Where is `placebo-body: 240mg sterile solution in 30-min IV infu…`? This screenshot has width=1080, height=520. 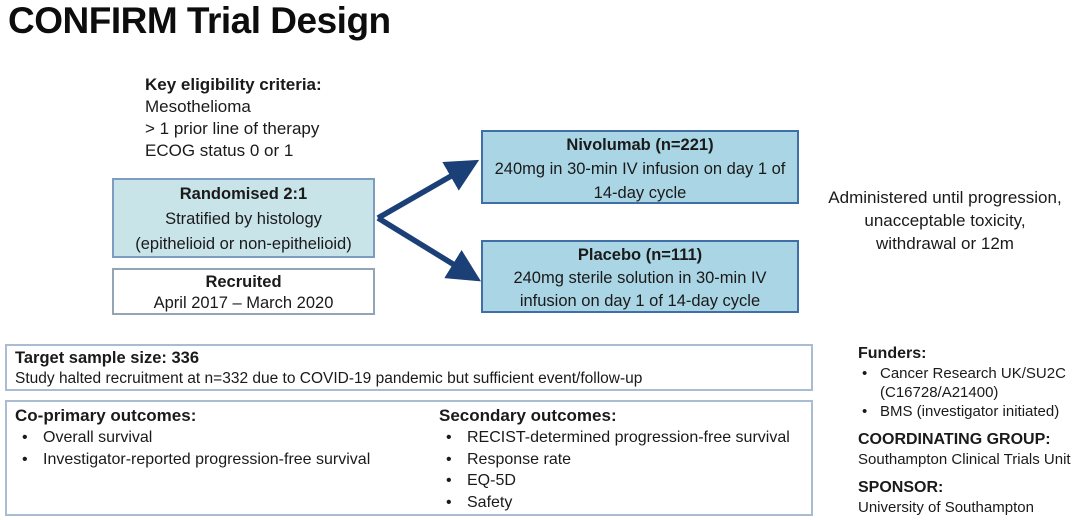 placebo-body: 240mg sterile solution in 30-min IV infu… is located at coordinates (640, 289).